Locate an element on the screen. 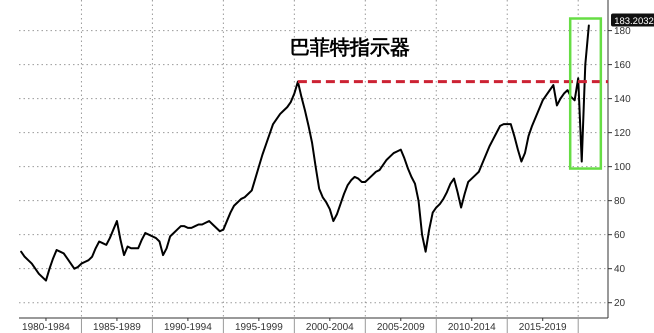  y-tick-label: 180 is located at coordinates (623, 32).